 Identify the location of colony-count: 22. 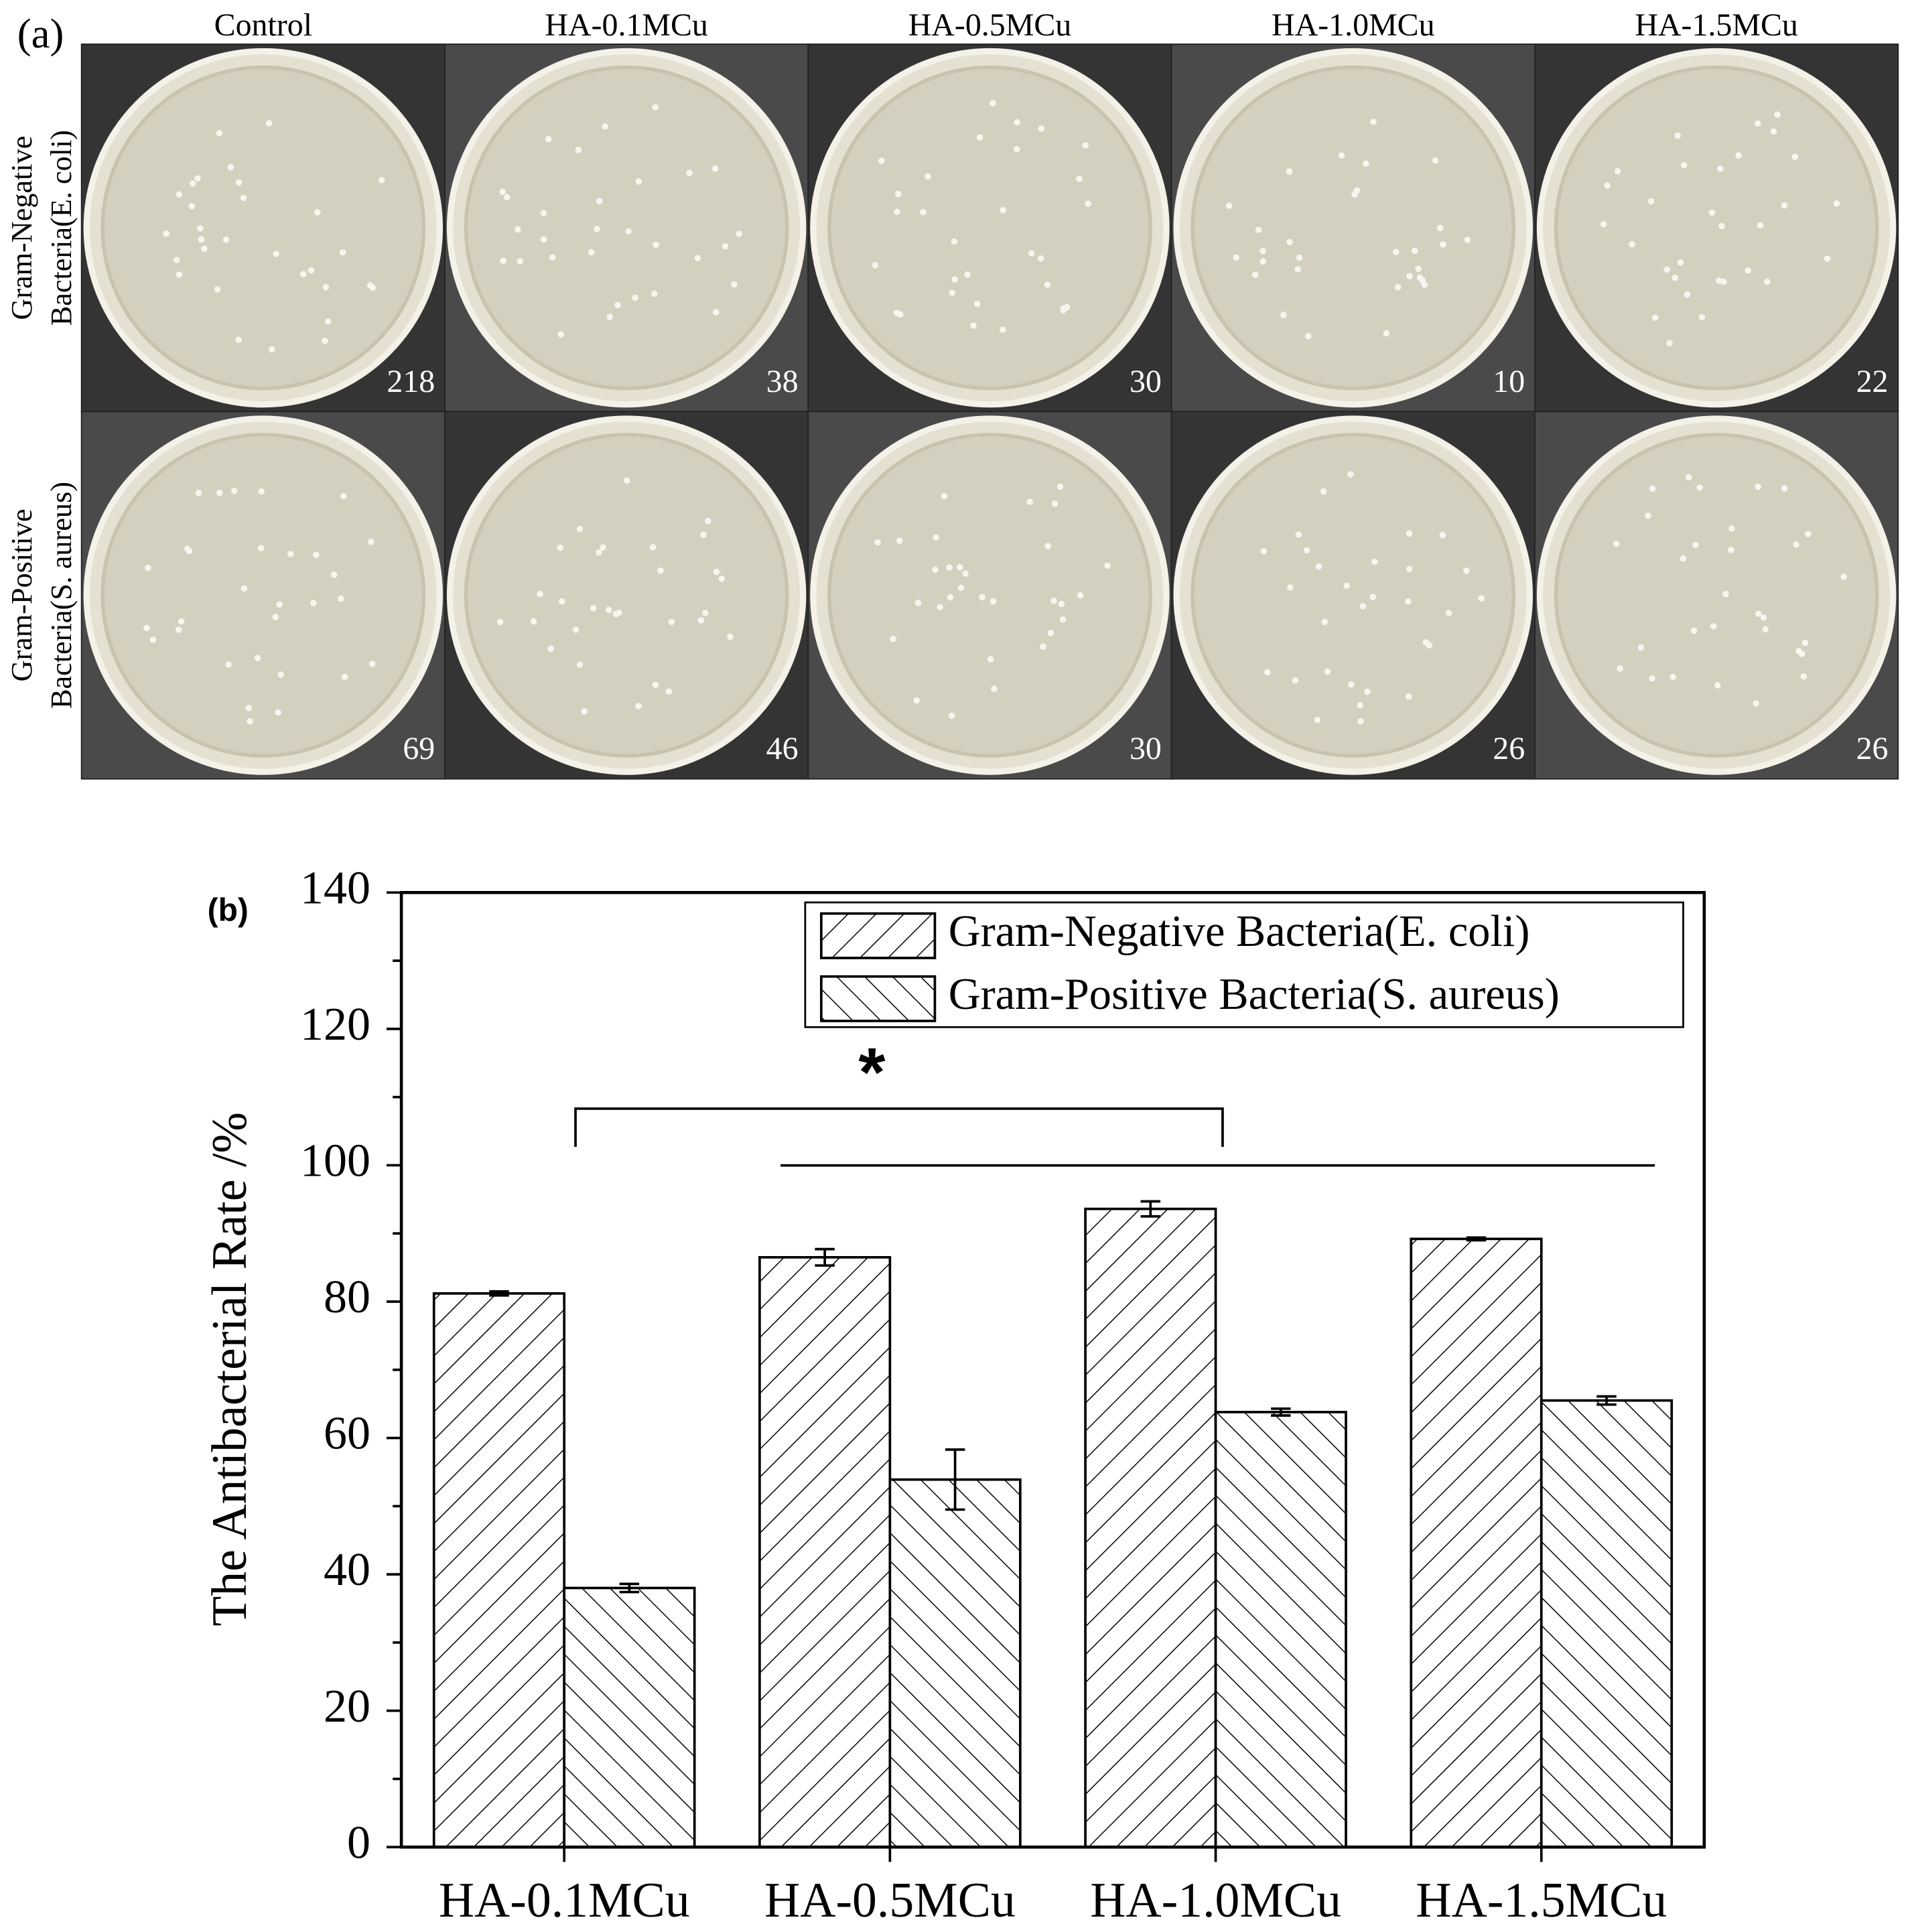
(1872, 381).